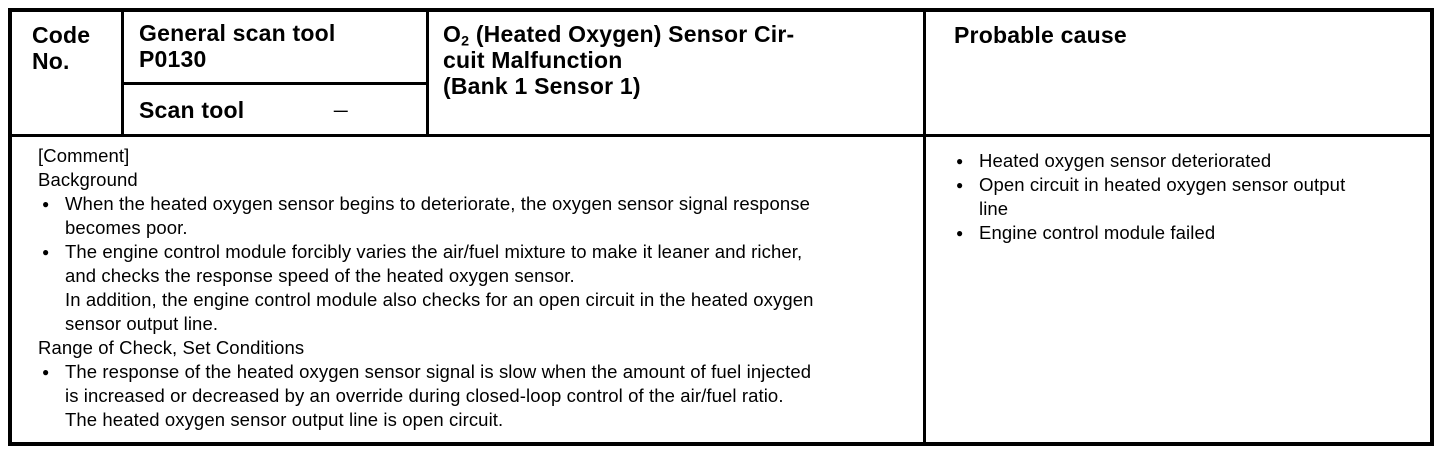  Describe the element at coordinates (88, 179) in the screenshot. I see `comment-line-text: Background` at that location.